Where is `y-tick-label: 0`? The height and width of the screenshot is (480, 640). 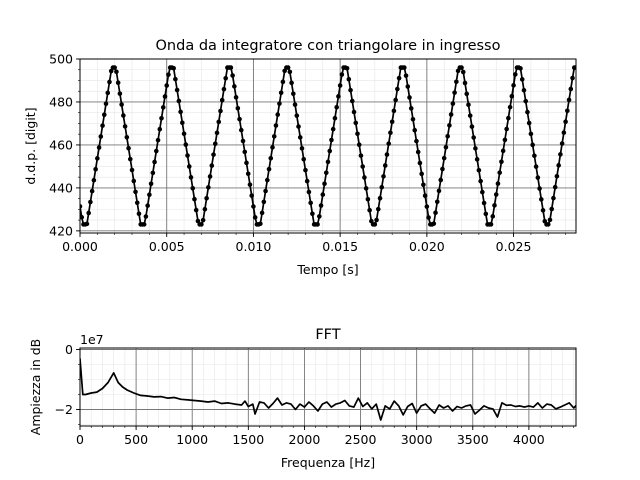 y-tick-label: 0 is located at coordinates (69, 349).